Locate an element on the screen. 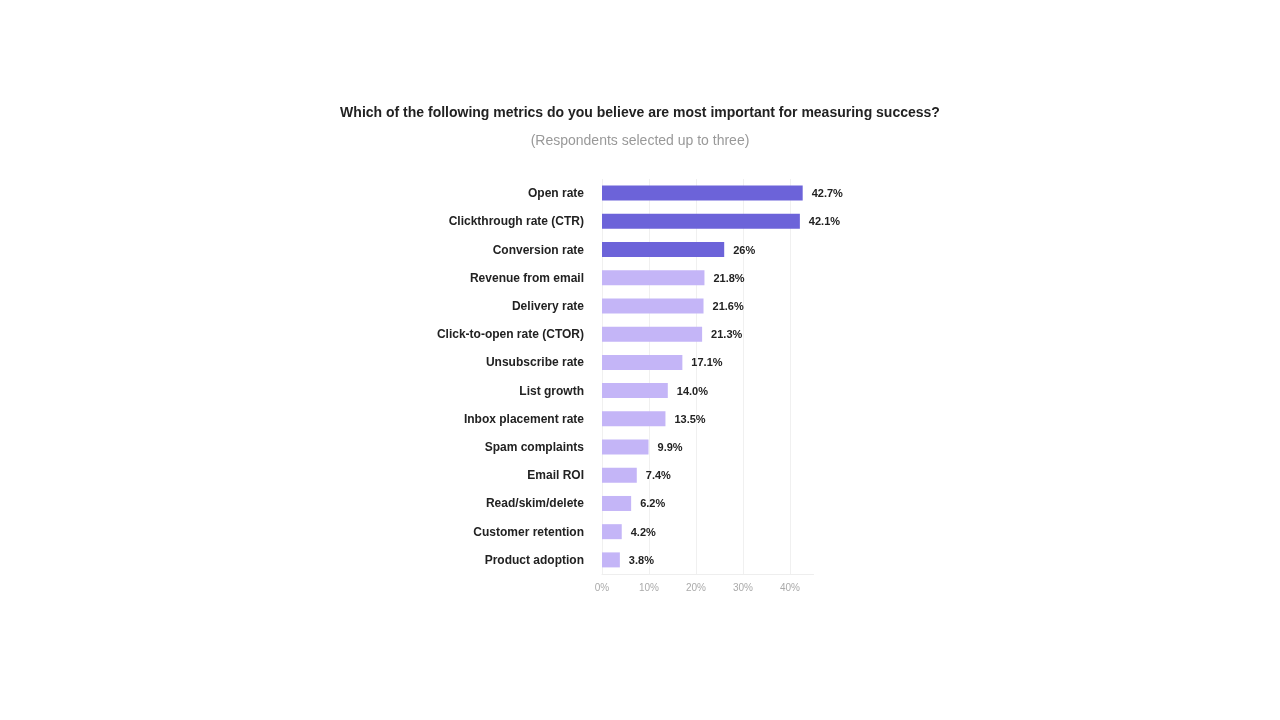 The image size is (1280, 720). x-tick-label: 30% is located at coordinates (743, 587).